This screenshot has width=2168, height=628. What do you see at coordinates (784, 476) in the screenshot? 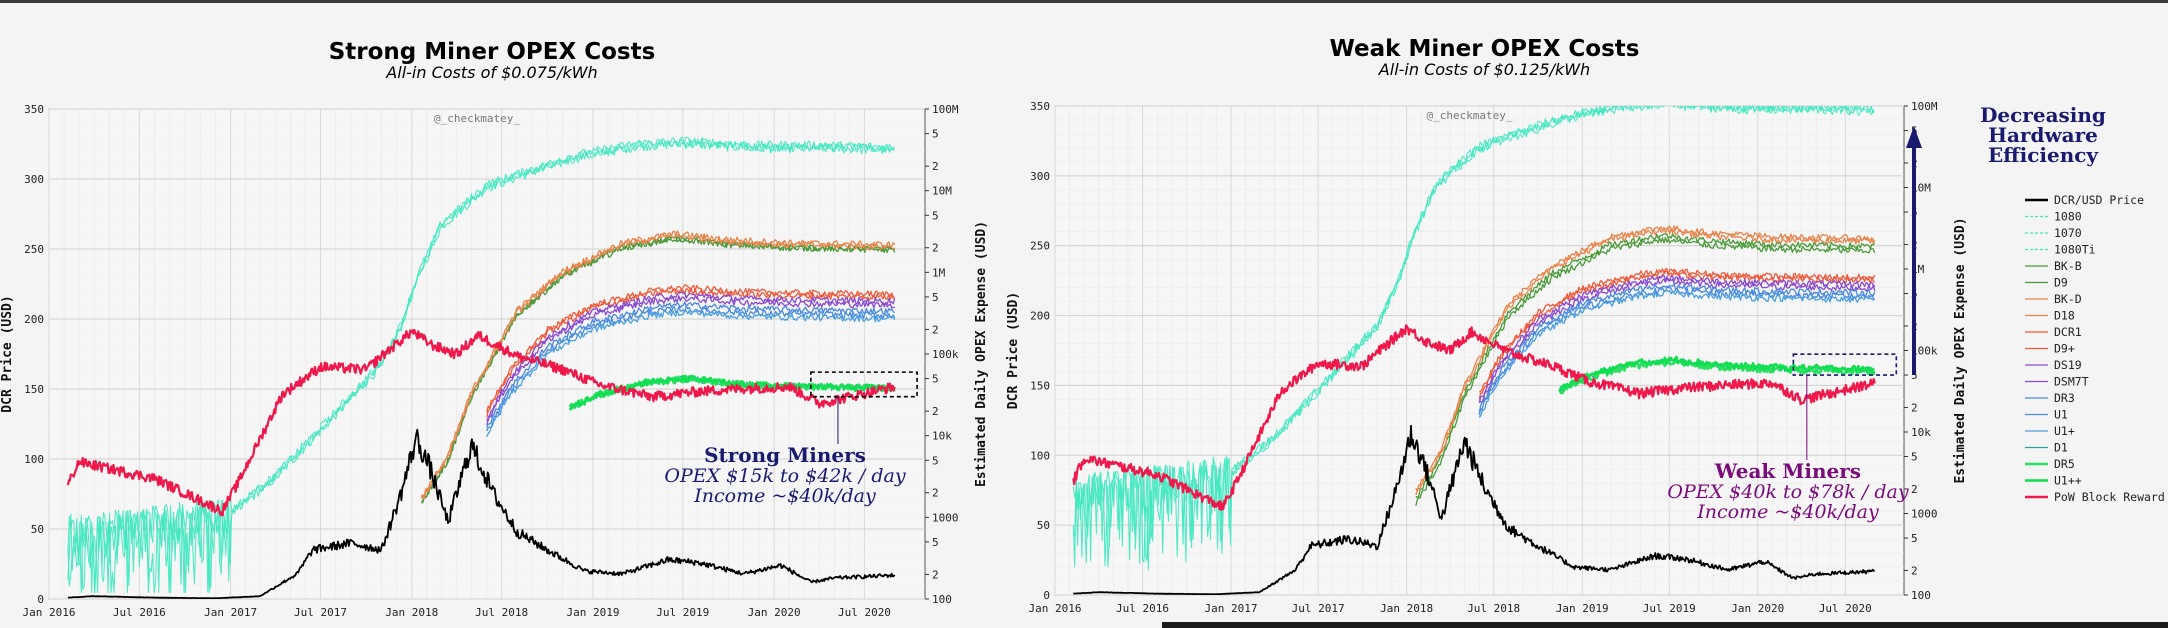
I see `annotation-opex: OPEX $15k to $42k / day` at bounding box center [784, 476].